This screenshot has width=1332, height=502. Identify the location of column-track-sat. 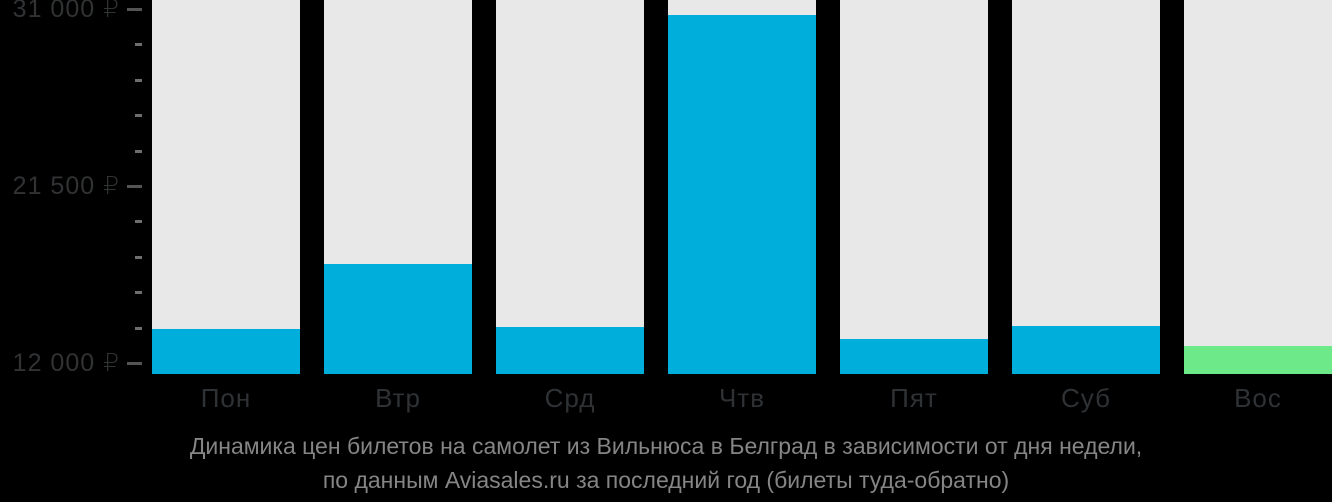
(1086, 187).